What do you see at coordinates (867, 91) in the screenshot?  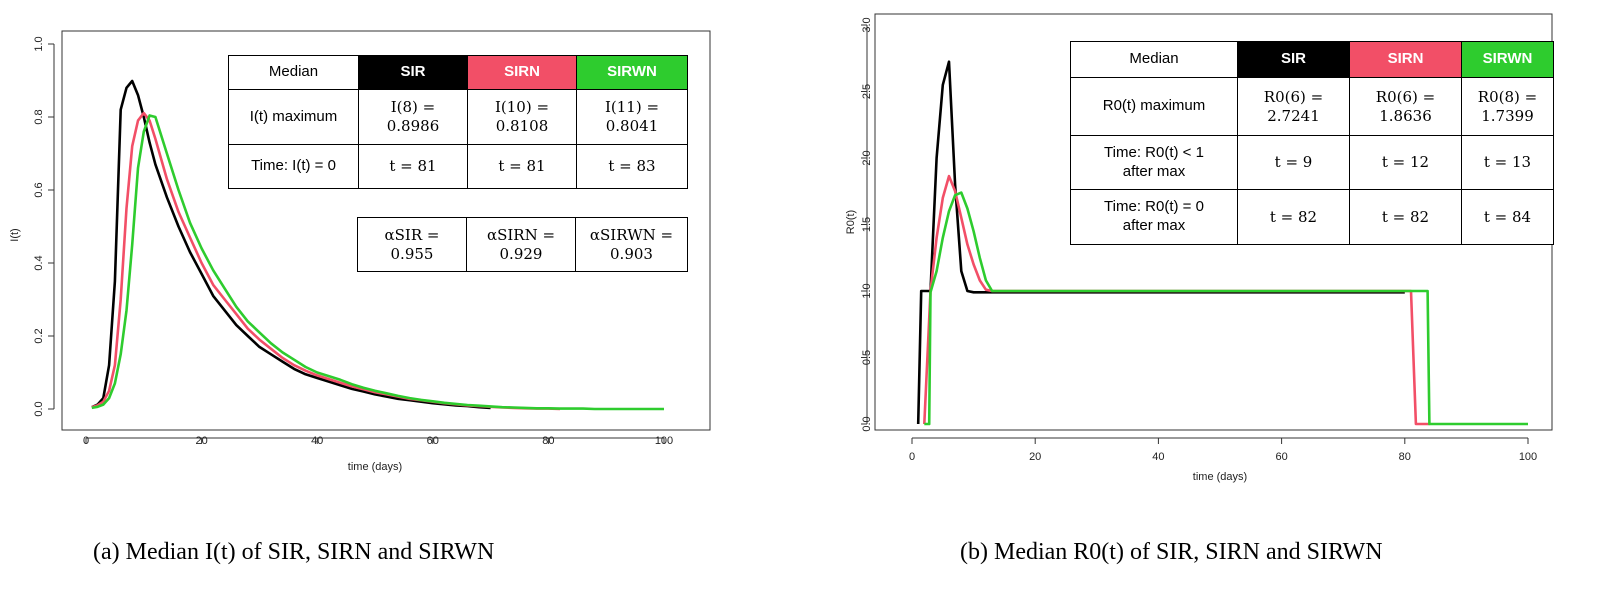 I see `y-tick-label-b: 2.5` at bounding box center [867, 91].